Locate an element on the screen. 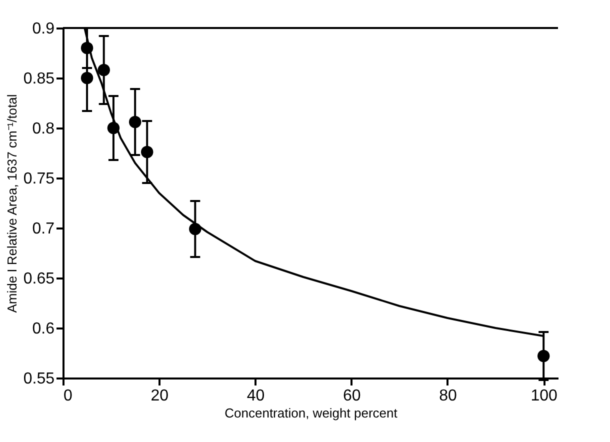 The image size is (610, 442). y-tick-label: 0.9 is located at coordinates (43, 29).